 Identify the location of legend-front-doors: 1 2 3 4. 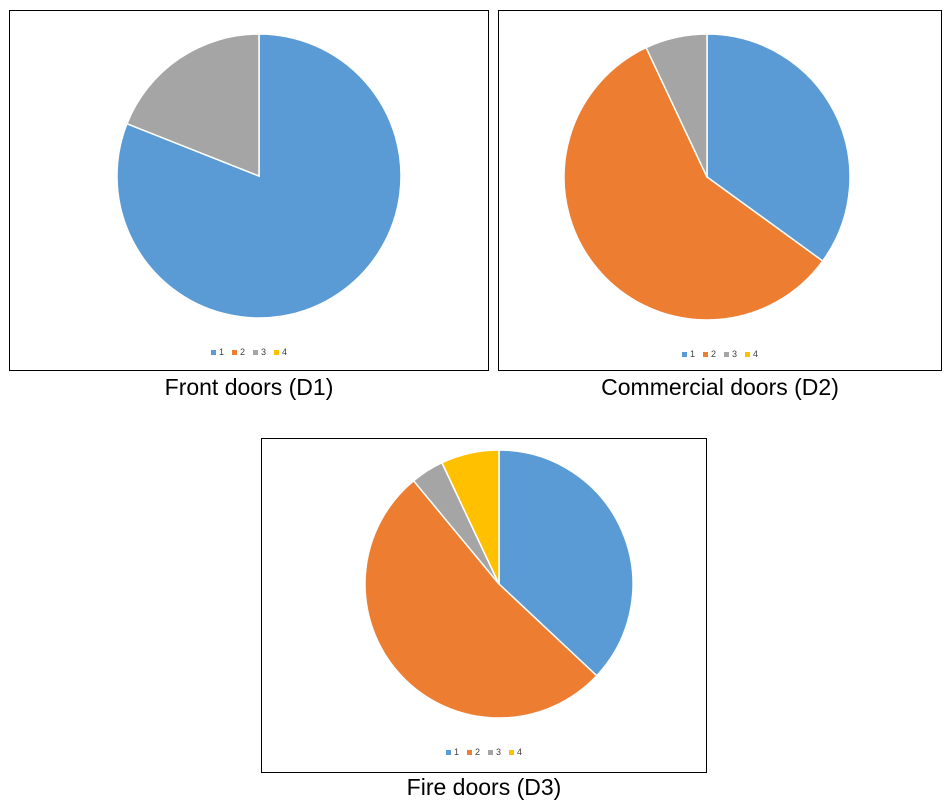
(249, 352).